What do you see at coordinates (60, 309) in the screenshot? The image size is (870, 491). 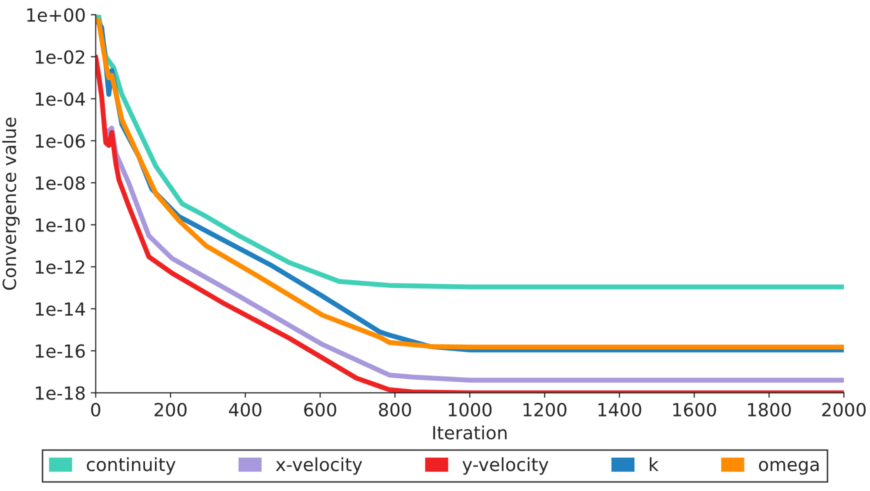 I see `y-tick-label: 1e-14` at bounding box center [60, 309].